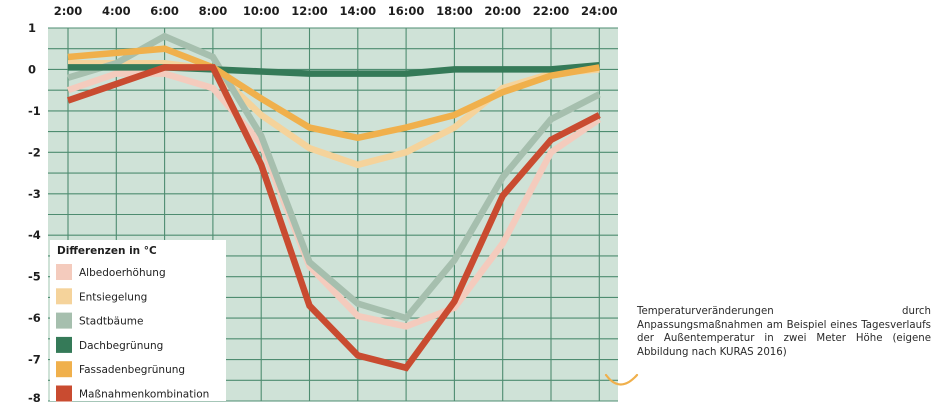 Image resolution: width=951 pixels, height=406 pixels. What do you see at coordinates (261, 11) in the screenshot?
I see `x-tick-label: 10:00` at bounding box center [261, 11].